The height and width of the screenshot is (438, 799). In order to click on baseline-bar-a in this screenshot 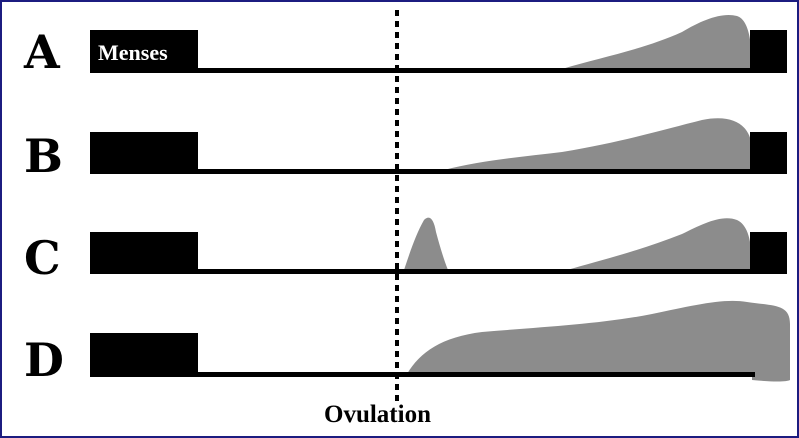, I will do `click(422, 70)`.